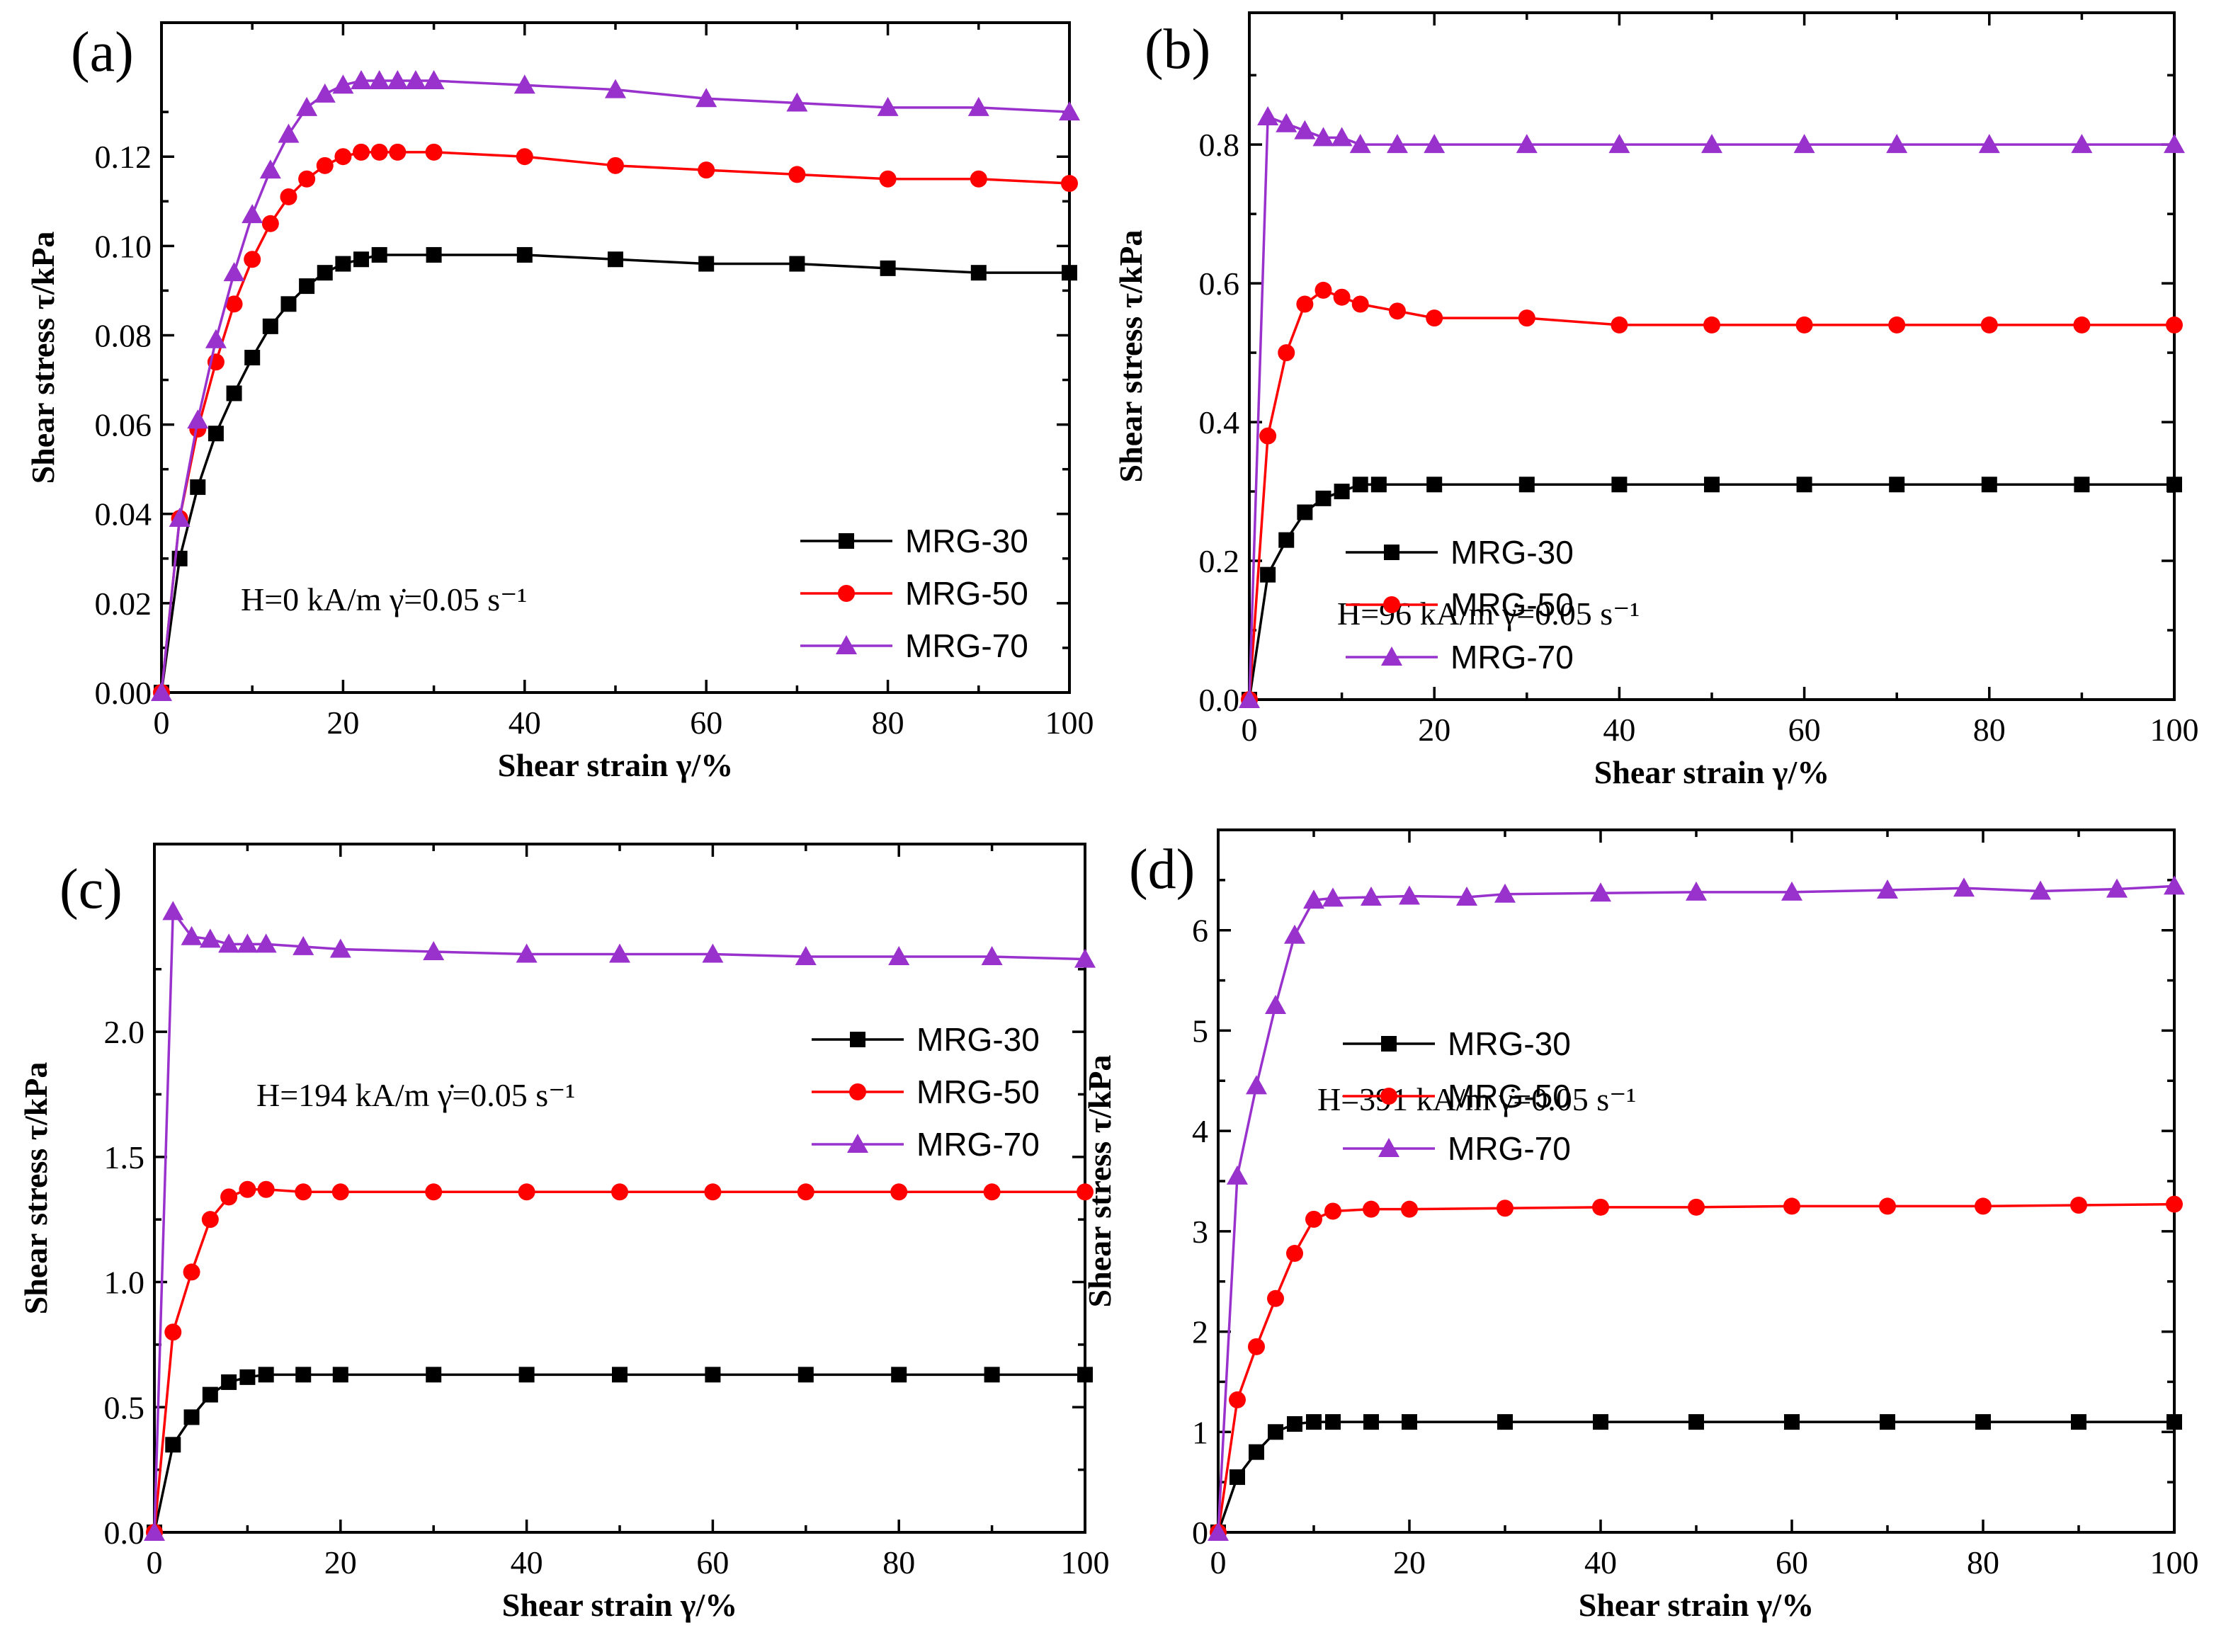  What do you see at coordinates (619, 1605) in the screenshot?
I see `x-axis-title: Shear strain γ/%` at bounding box center [619, 1605].